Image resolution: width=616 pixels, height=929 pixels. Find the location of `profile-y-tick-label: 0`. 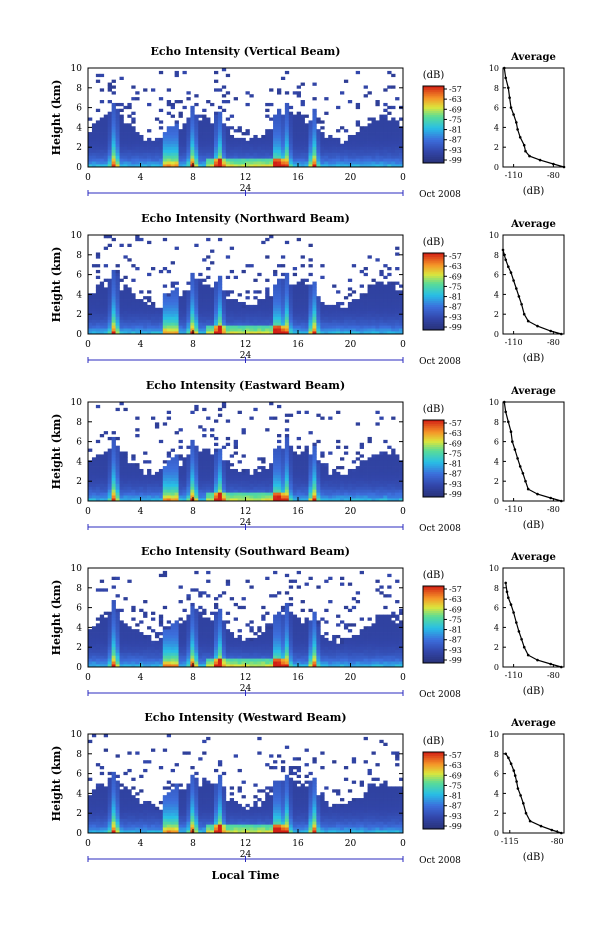

profile-y-tick-label: 0 is located at coordinates (496, 167).